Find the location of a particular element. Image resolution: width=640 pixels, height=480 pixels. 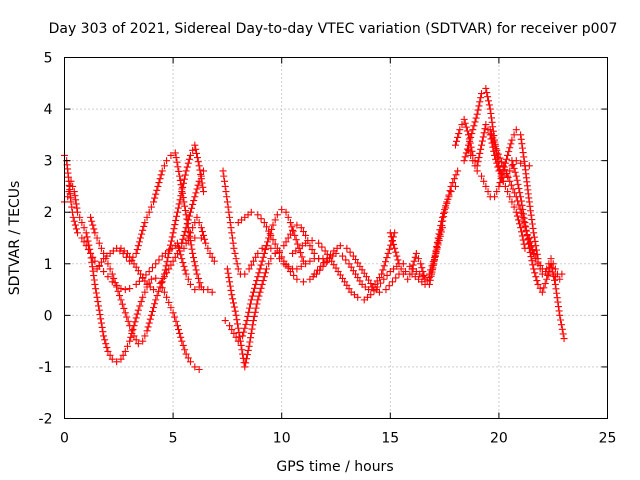

y-tick-label: 1 is located at coordinates (48, 265).